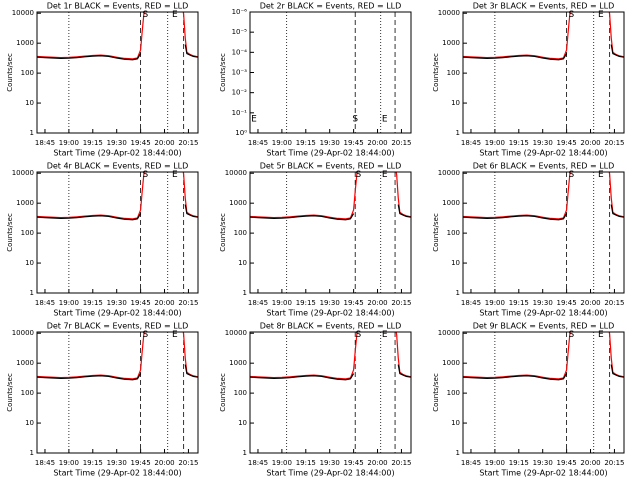  I want to click on y-tick-label: 10⁻⁶, so click(240, 12).